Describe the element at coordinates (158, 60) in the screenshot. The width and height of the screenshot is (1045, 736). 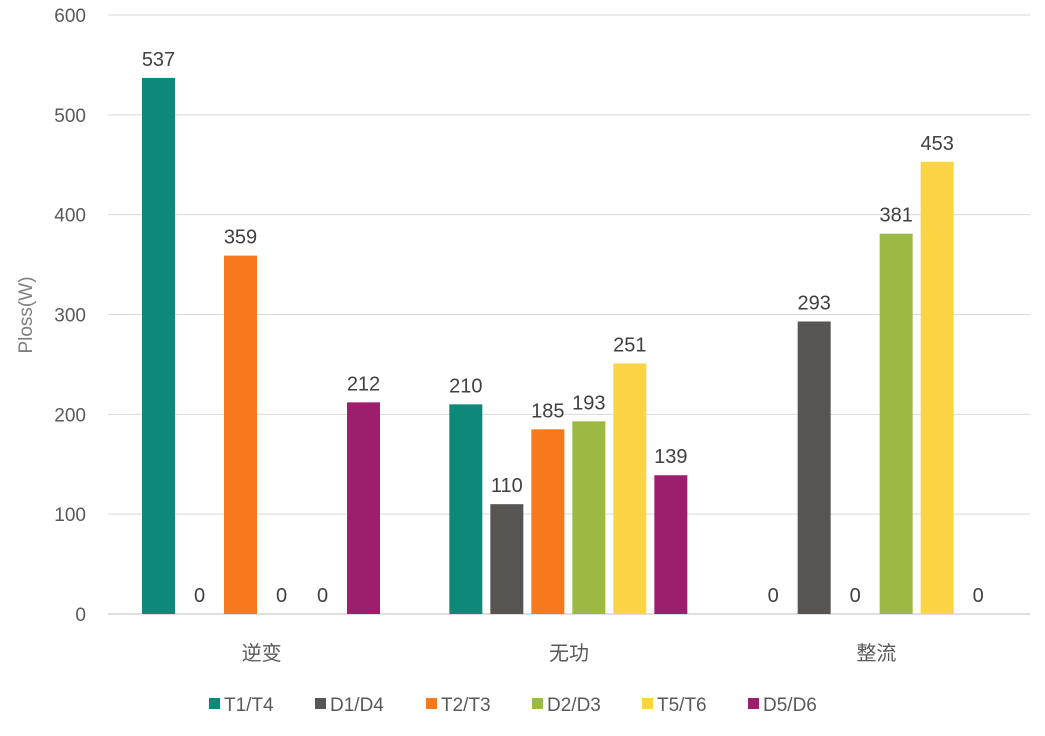
I see `data-label: 537` at that location.